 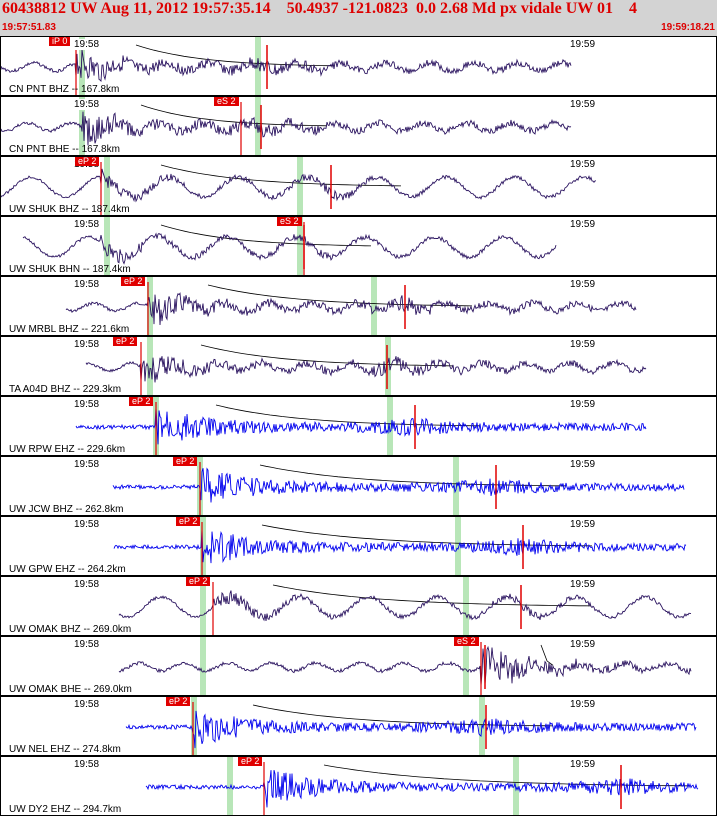 I want to click on waveform-panel: 19:58 19:59 eP 2 UW MRBL BHZ -- 221.6km, so click(x=358, y=306).